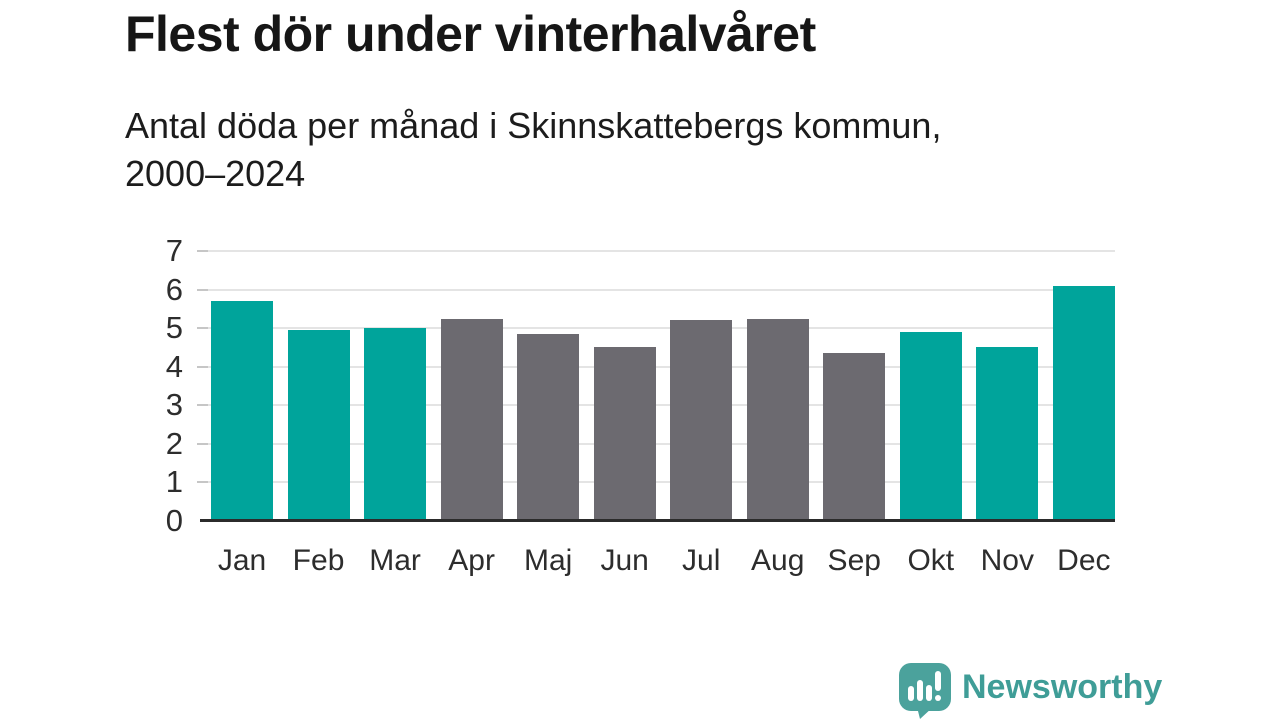 This screenshot has height=720, width=1280. Describe the element at coordinates (174, 482) in the screenshot. I see `y-tick-label: 1` at that location.